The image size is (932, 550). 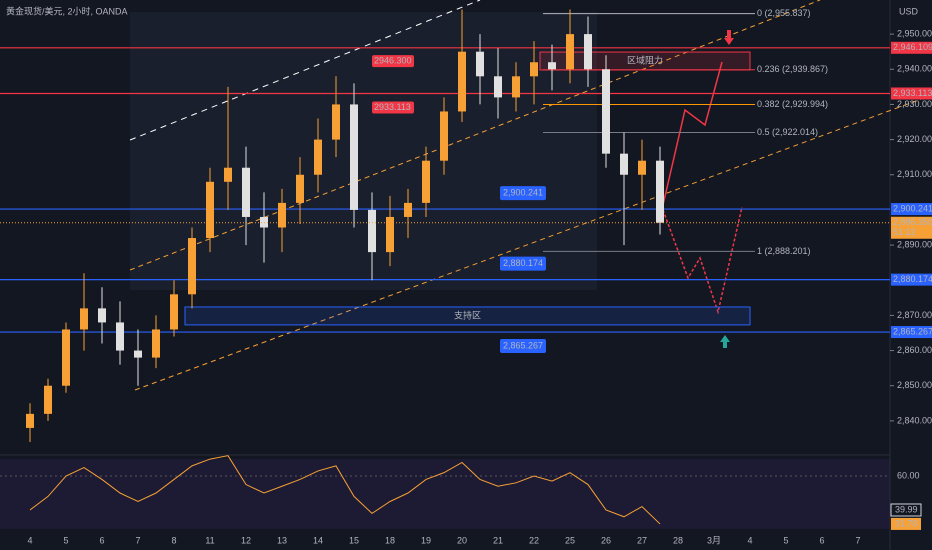 I want to click on y-tick-label: 2,860.000, so click(x=914, y=350).